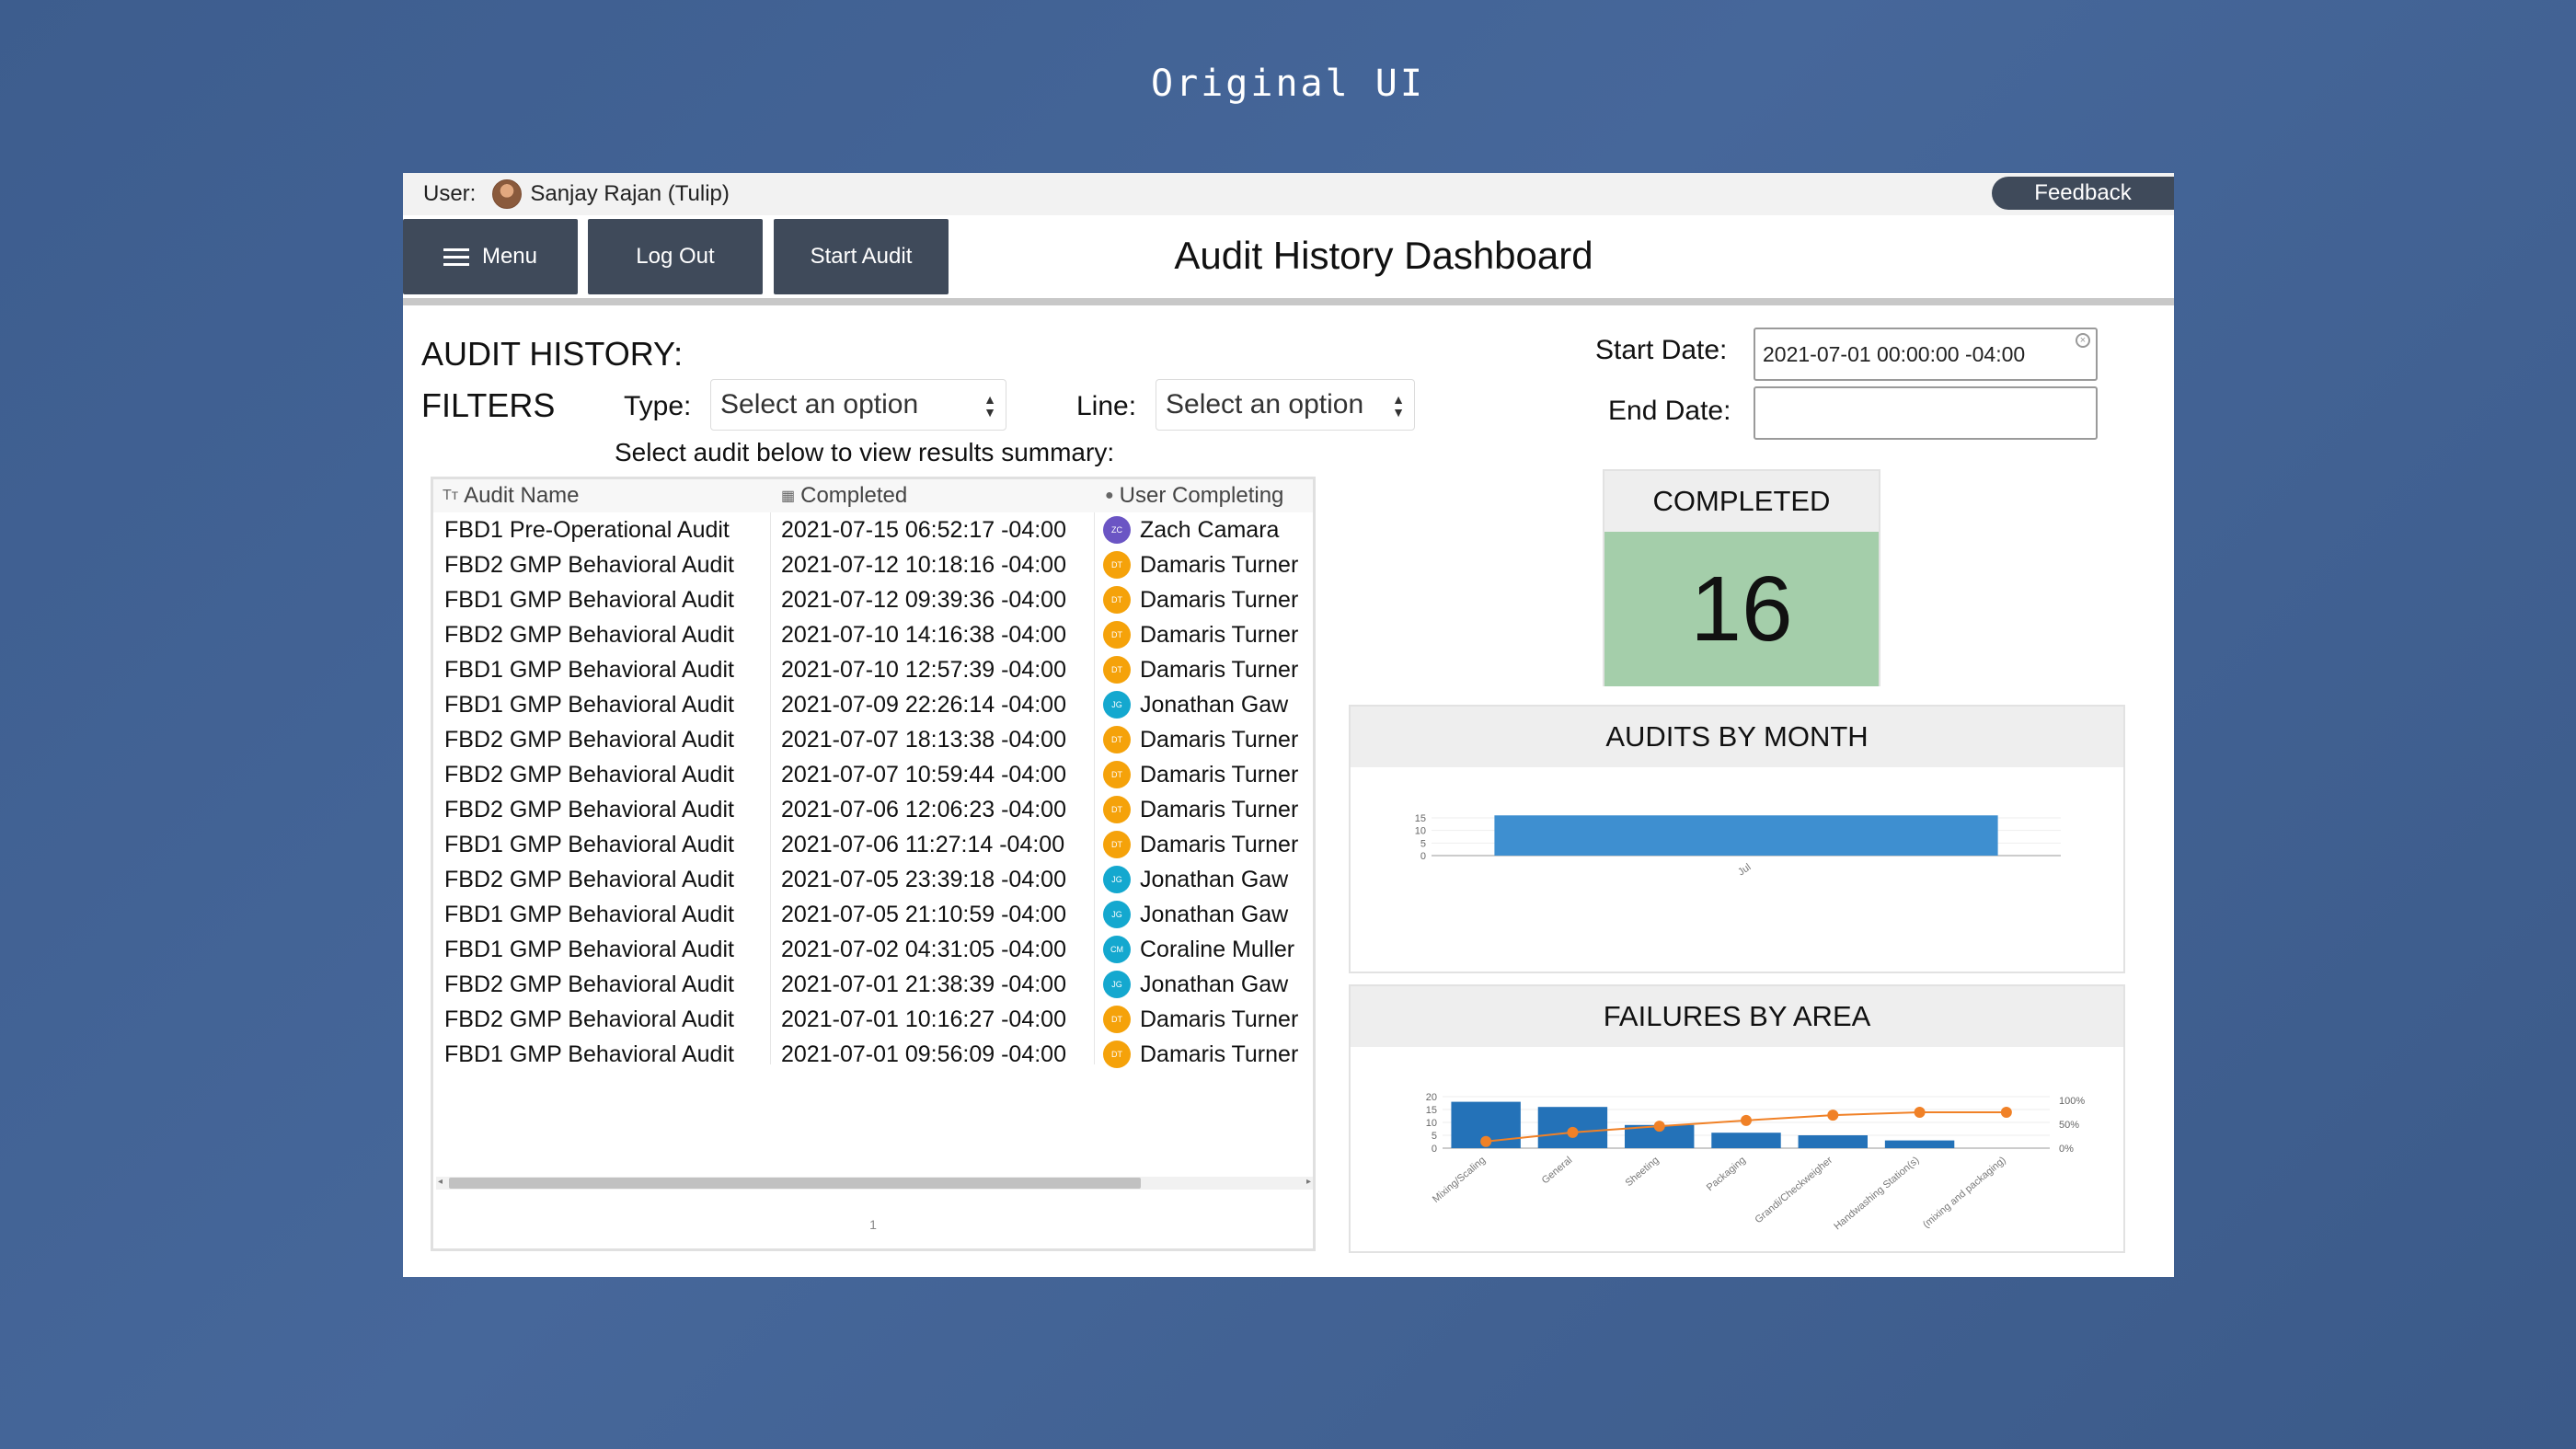  I want to click on column-label: User Completing, so click(1201, 495).